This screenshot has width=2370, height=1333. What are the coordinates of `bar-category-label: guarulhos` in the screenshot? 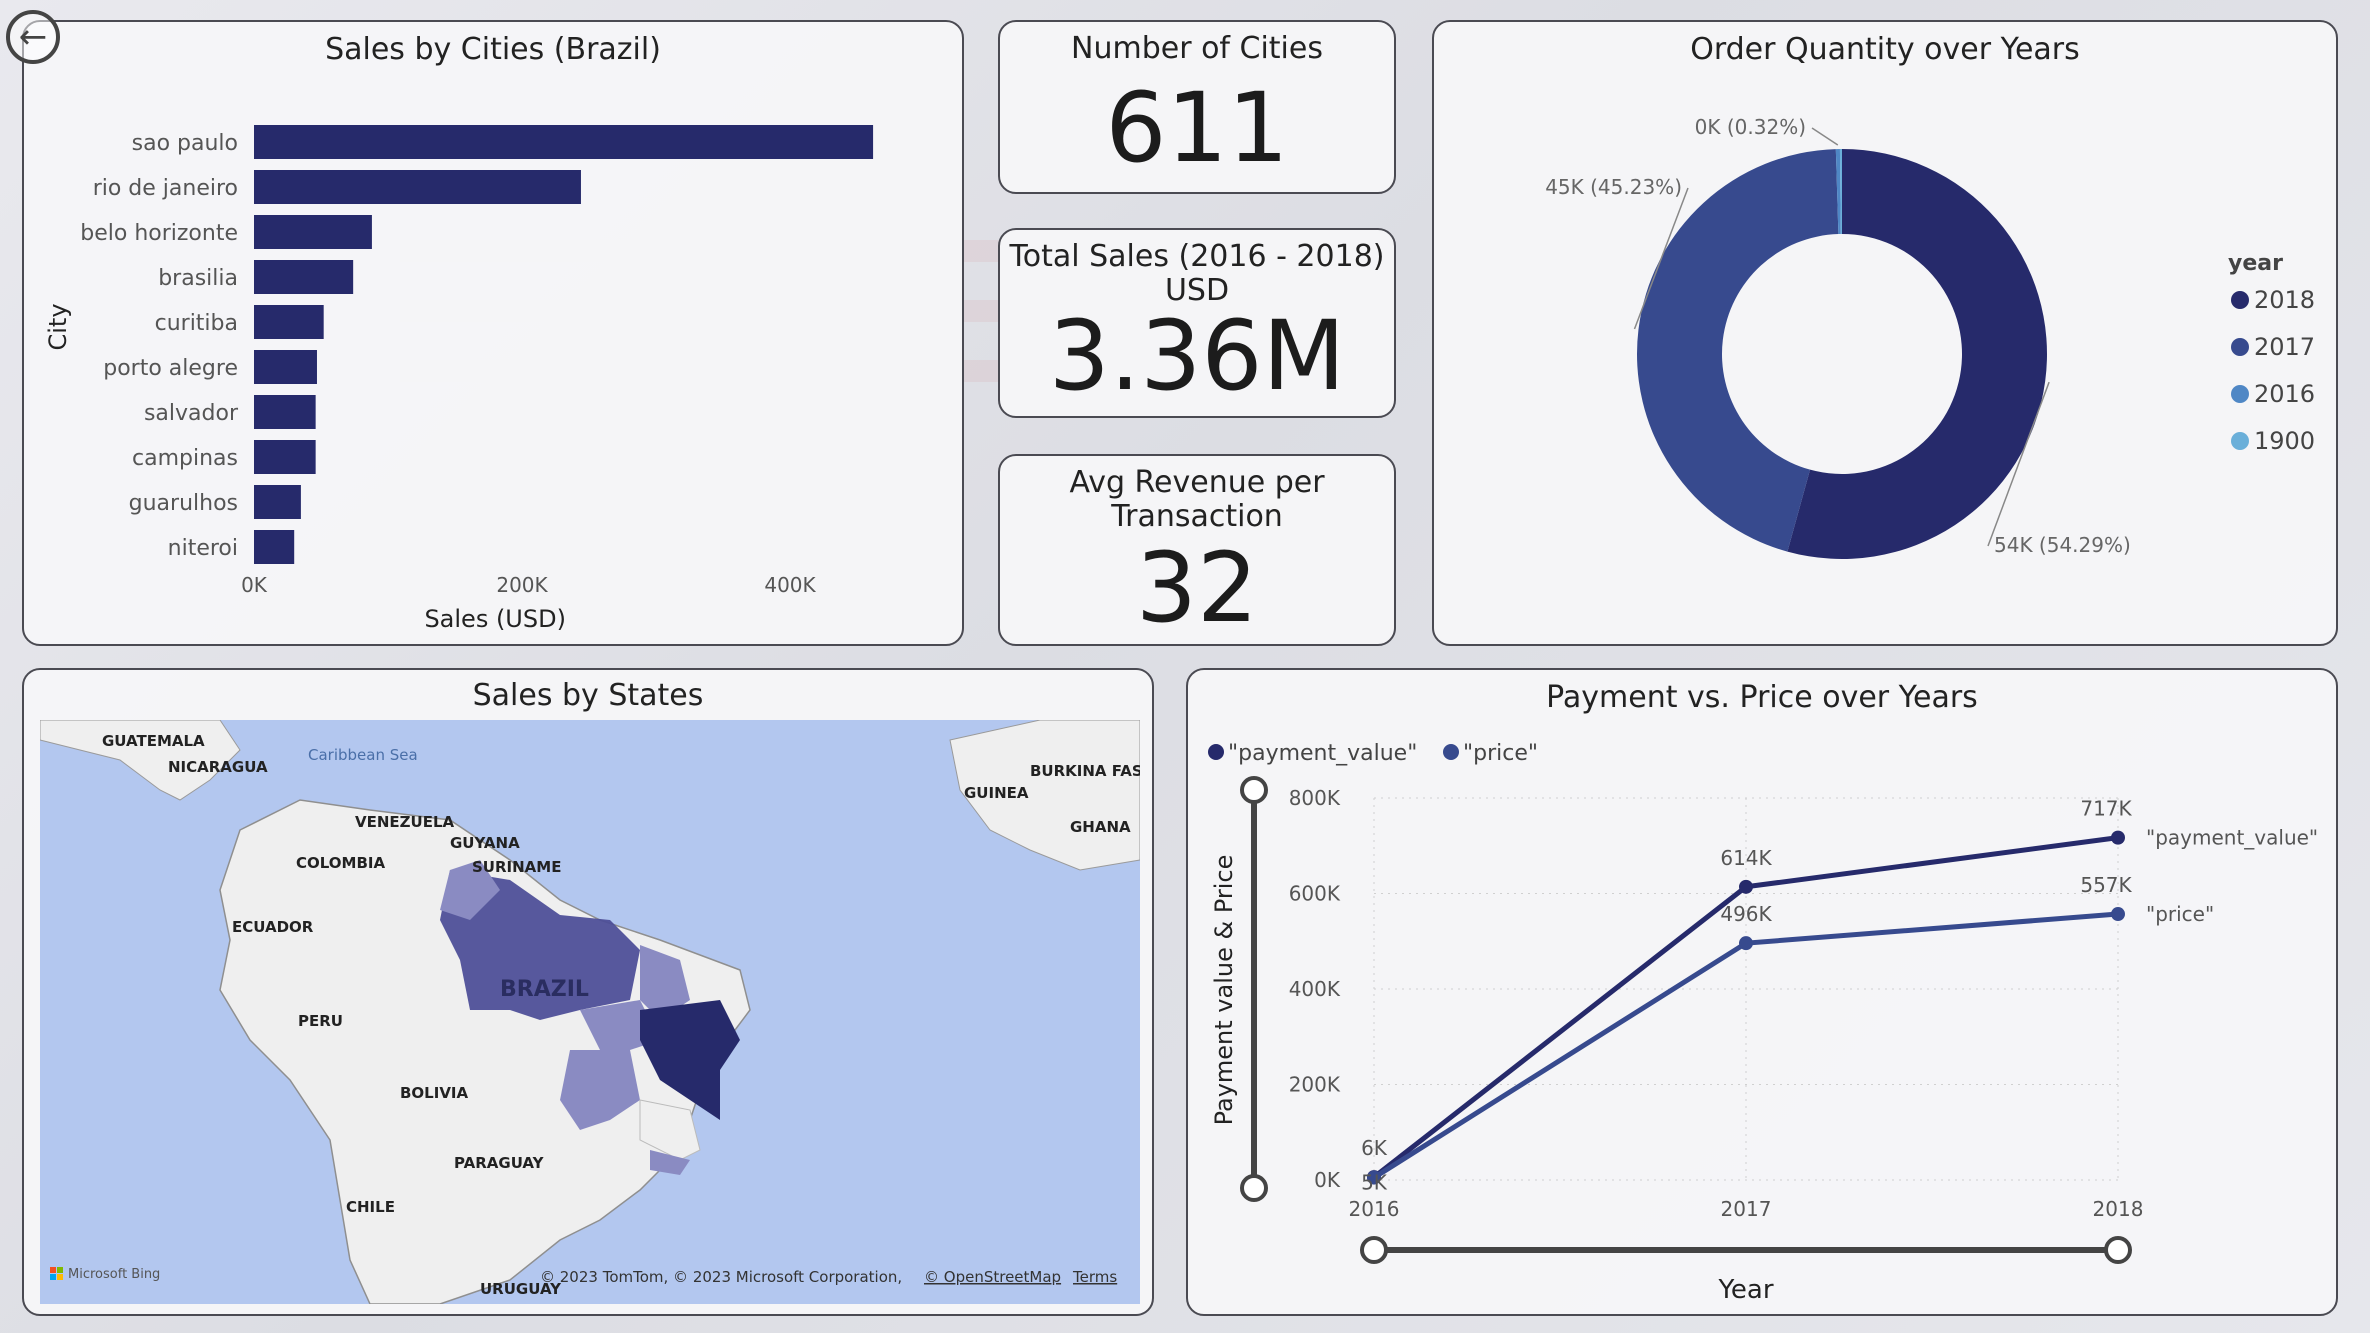 It's located at (183, 503).